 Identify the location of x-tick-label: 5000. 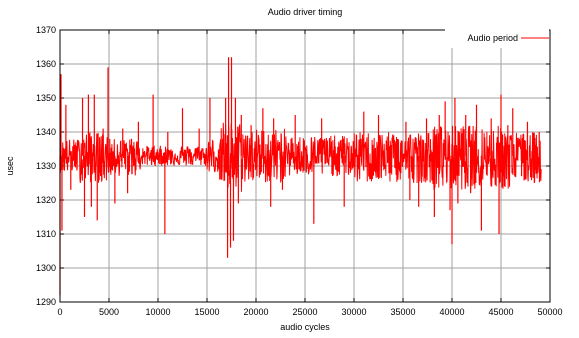
(109, 312).